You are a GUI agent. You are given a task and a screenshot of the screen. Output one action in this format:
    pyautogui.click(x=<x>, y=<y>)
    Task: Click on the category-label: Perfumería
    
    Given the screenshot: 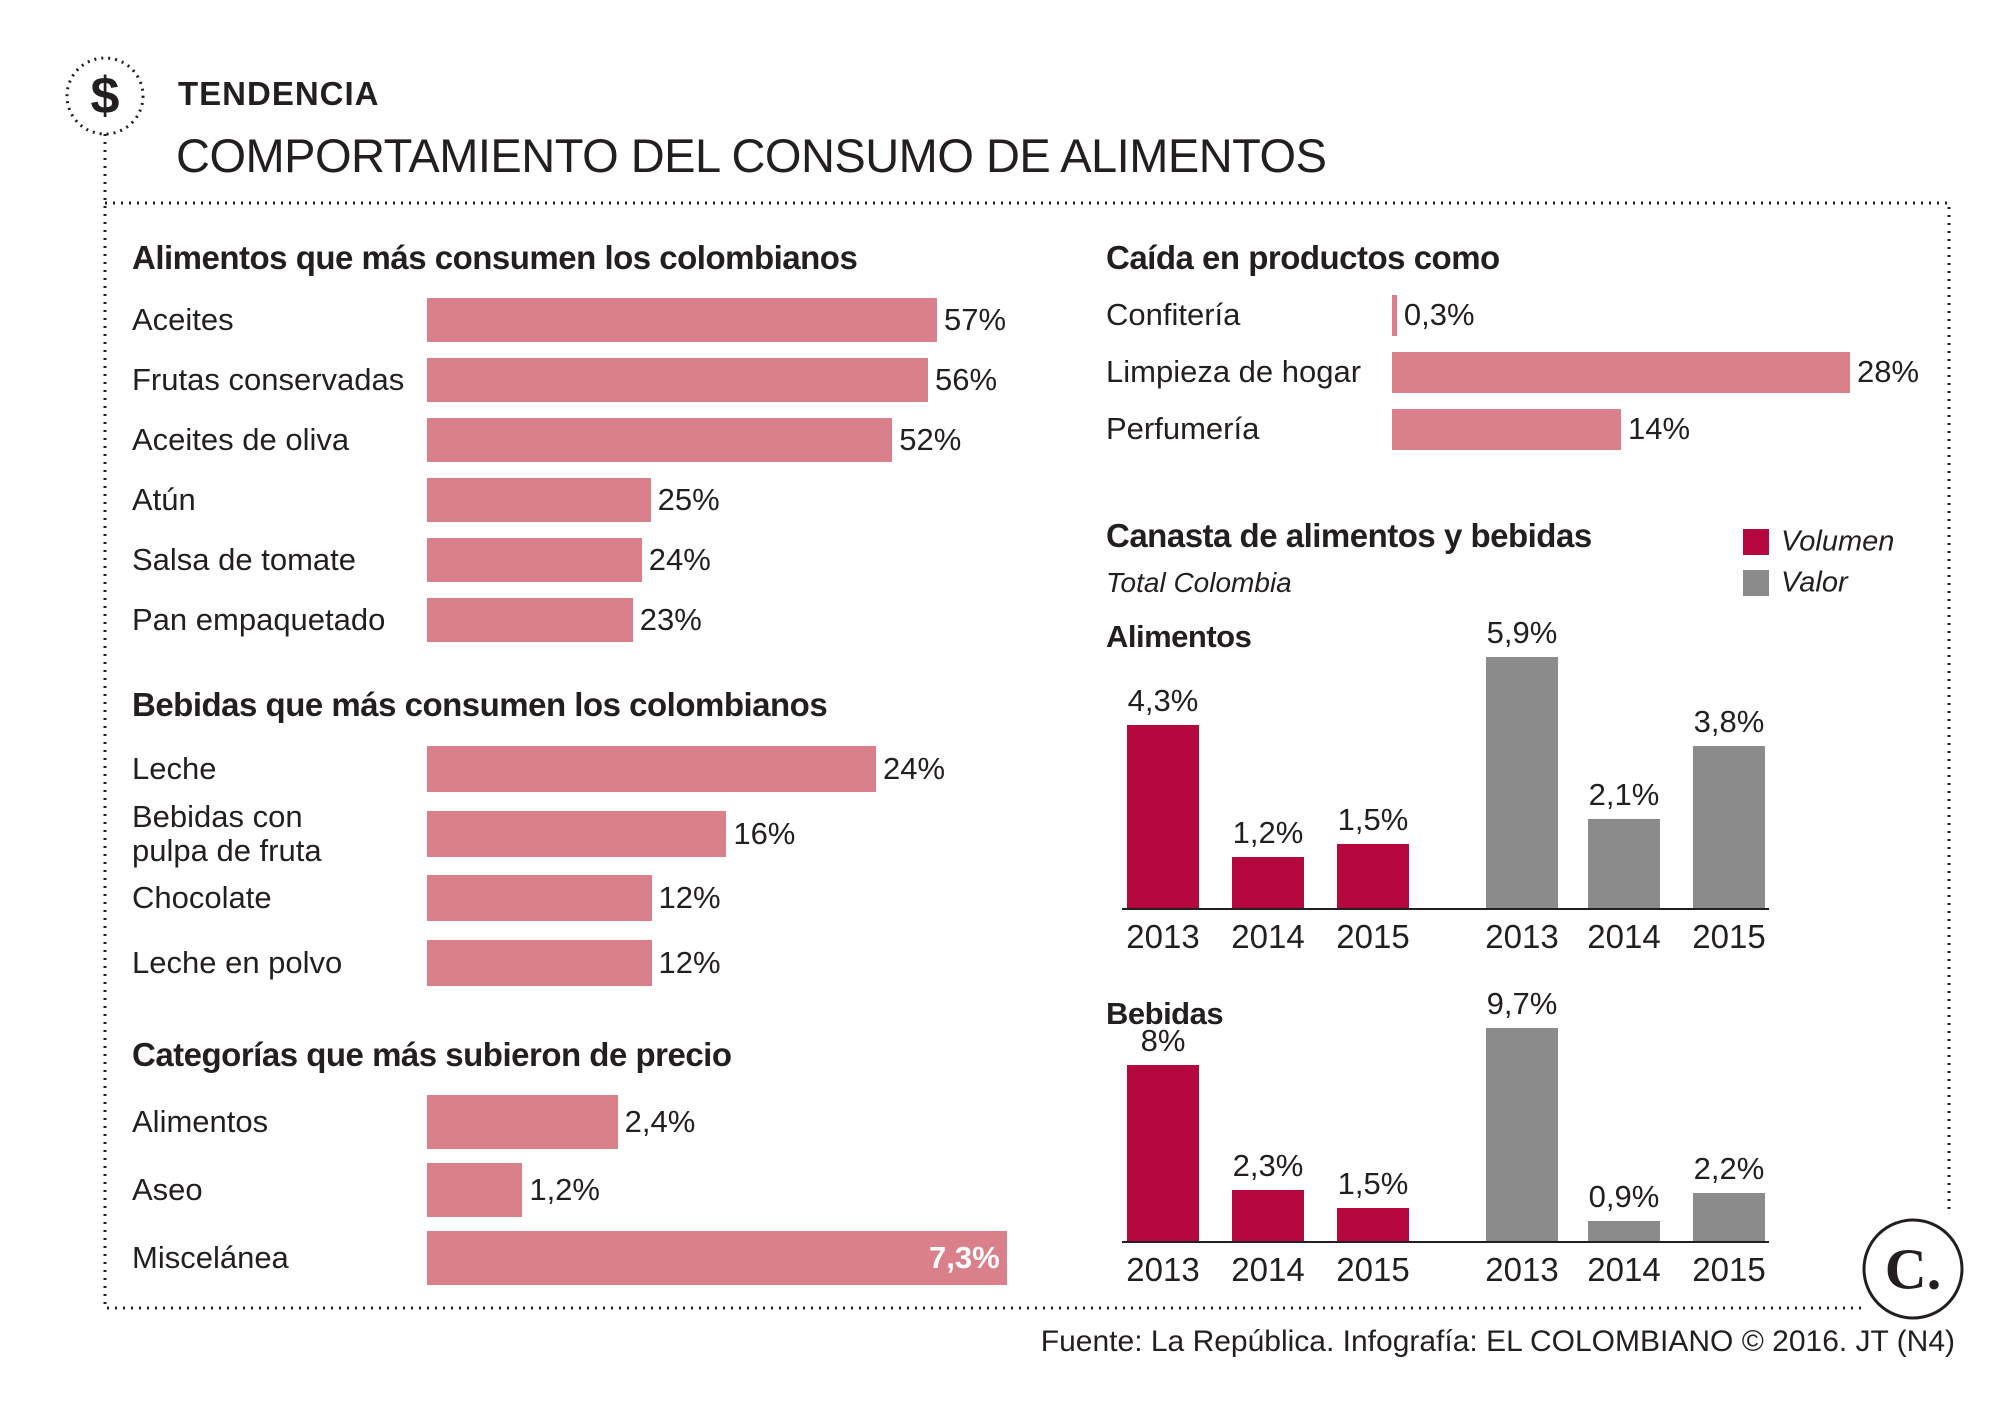 What is the action you would take?
    pyautogui.click(x=1183, y=428)
    